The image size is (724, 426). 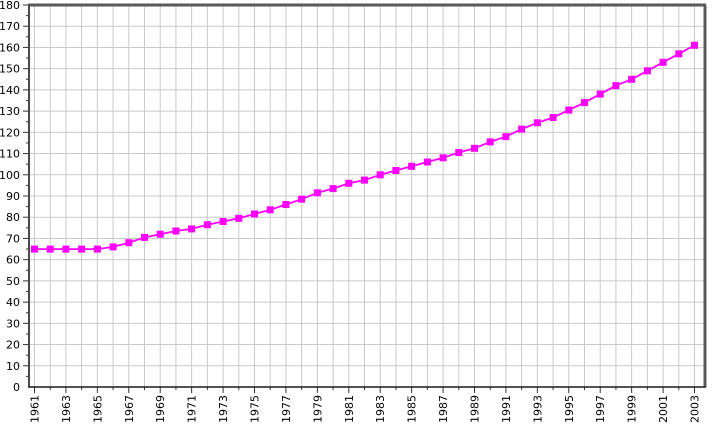 What do you see at coordinates (66, 409) in the screenshot?
I see `x-axis-label: 1963` at bounding box center [66, 409].